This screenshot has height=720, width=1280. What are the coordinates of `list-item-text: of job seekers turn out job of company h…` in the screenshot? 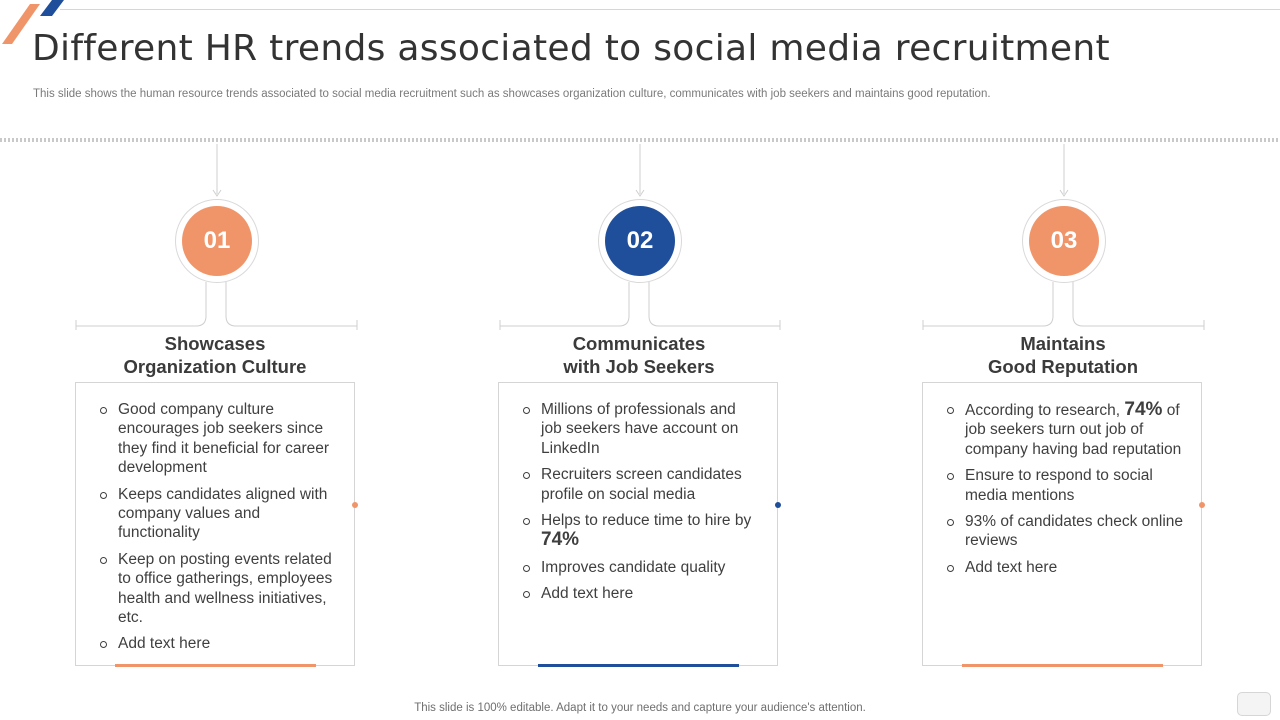 It's located at (1073, 430).